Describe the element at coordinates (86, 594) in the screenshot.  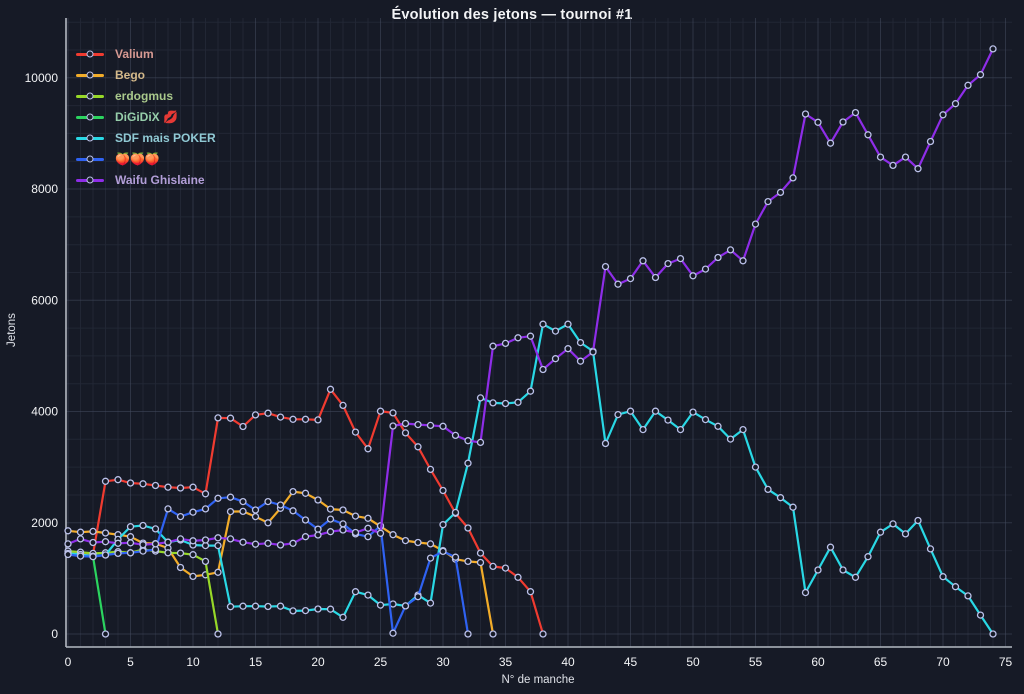
I see `series-line-digidix` at that location.